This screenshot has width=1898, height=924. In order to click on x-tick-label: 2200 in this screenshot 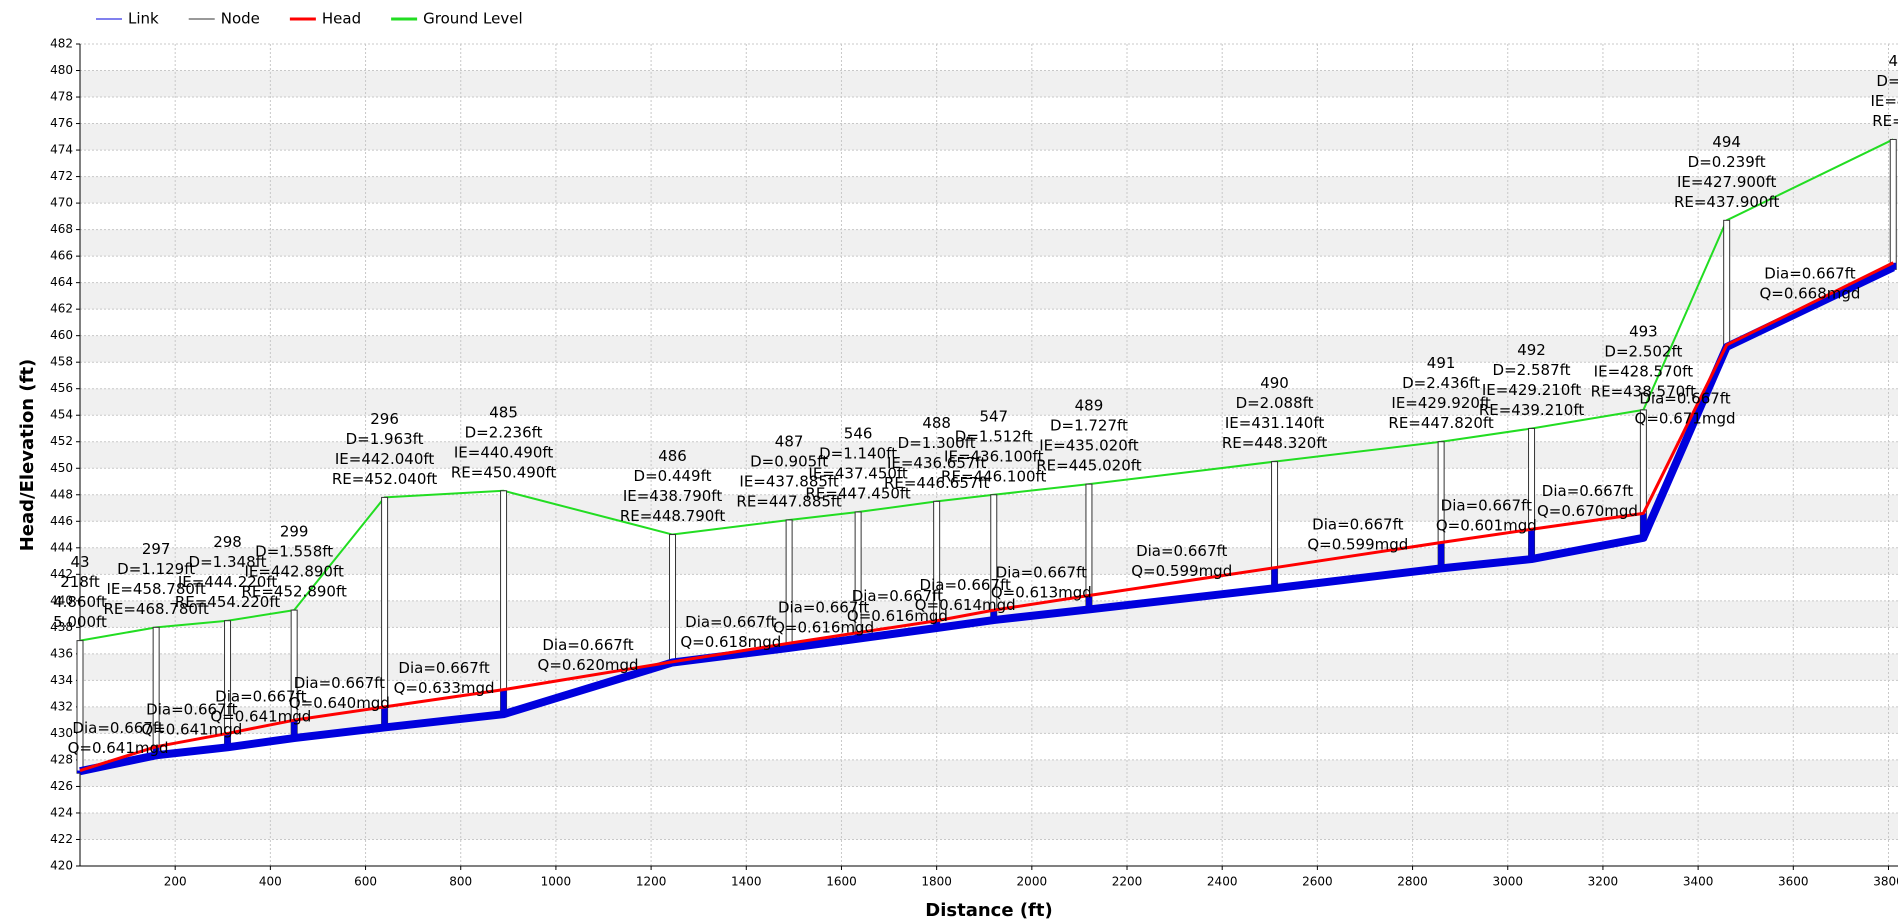, I will do `click(1127, 882)`.